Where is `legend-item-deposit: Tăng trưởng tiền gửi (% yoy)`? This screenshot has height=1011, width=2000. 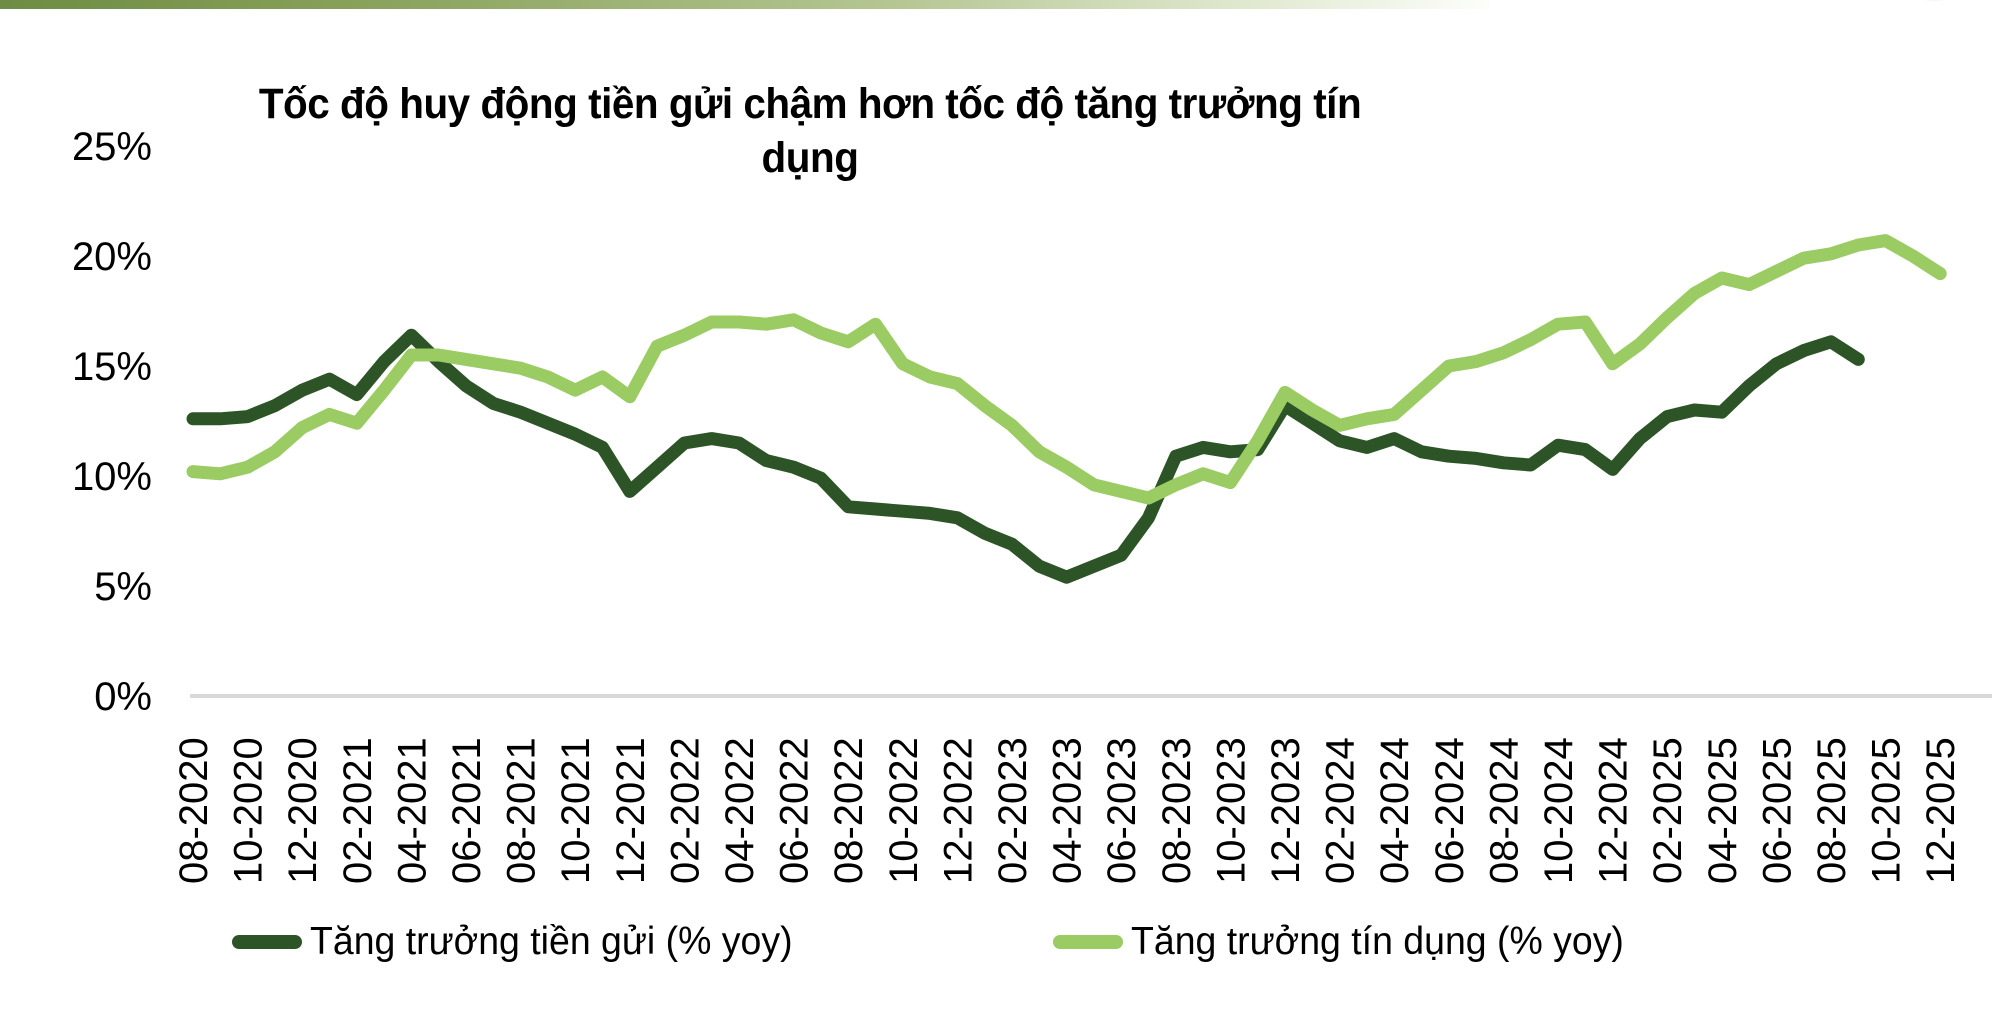 legend-item-deposit: Tăng trưởng tiền gửi (% yoy) is located at coordinates (522, 942).